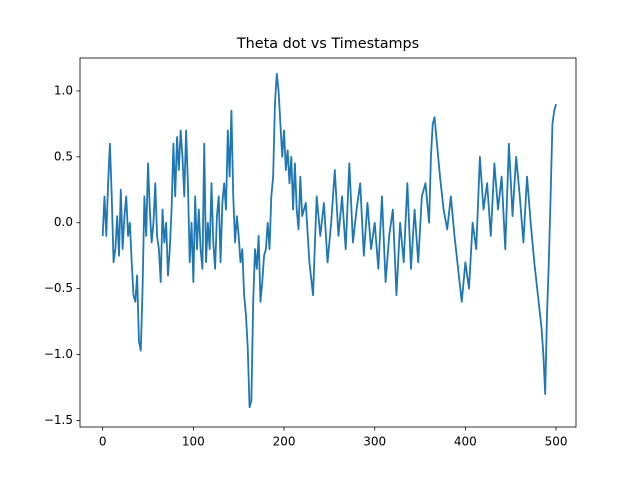  What do you see at coordinates (63, 222) in the screenshot?
I see `y-tick-label: 0.0` at bounding box center [63, 222].